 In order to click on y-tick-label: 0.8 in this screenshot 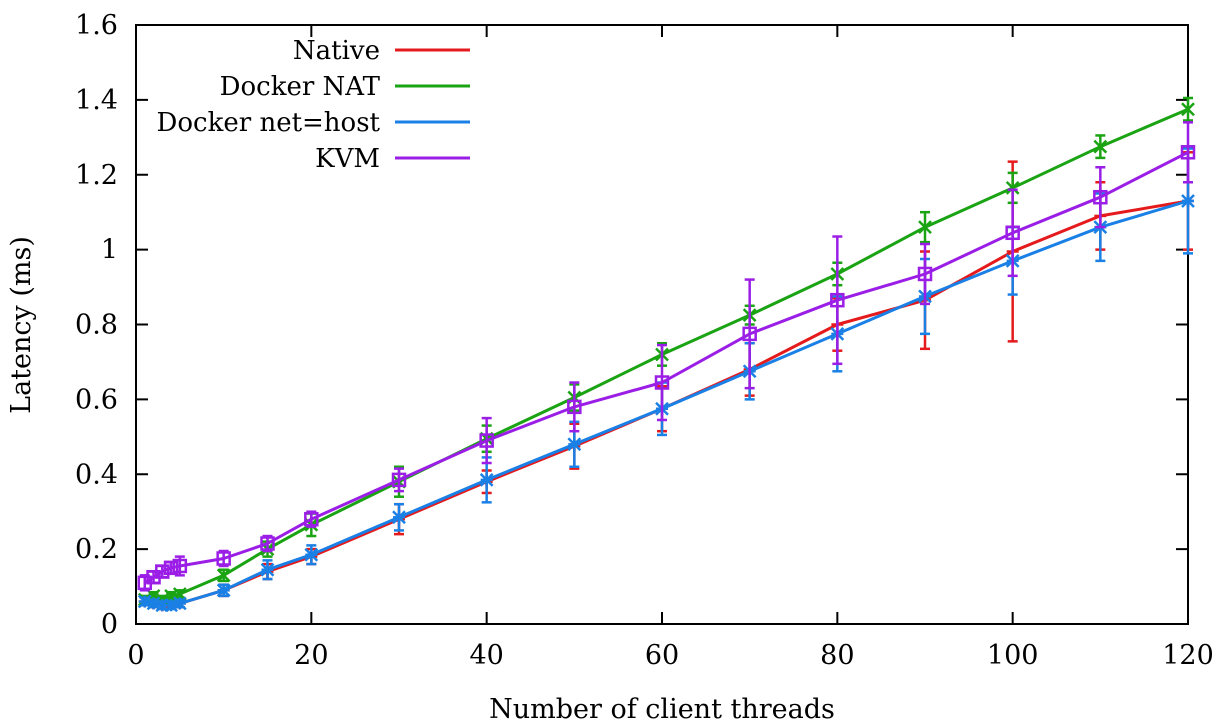, I will do `click(96, 325)`.